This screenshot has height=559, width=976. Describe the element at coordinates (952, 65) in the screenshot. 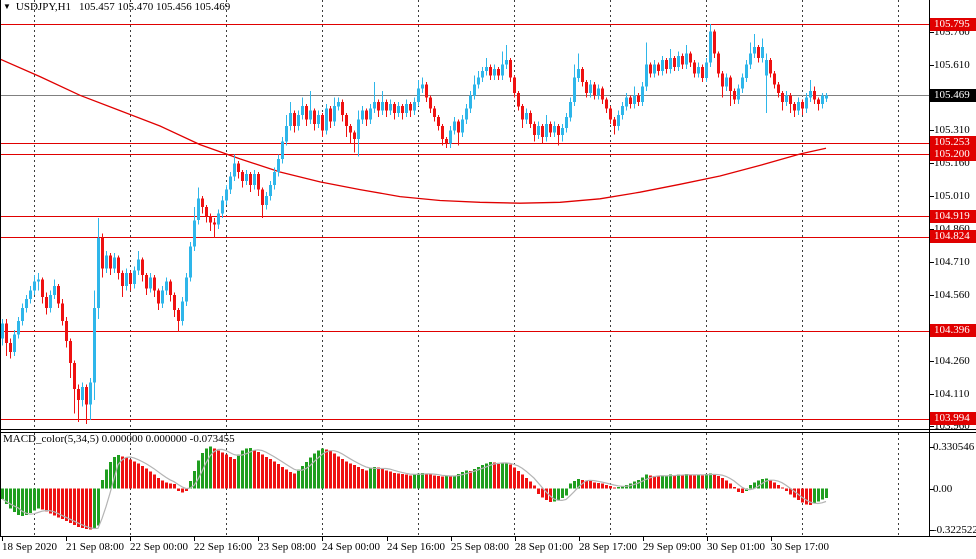

I see `price-tick-label: 105.610` at that location.